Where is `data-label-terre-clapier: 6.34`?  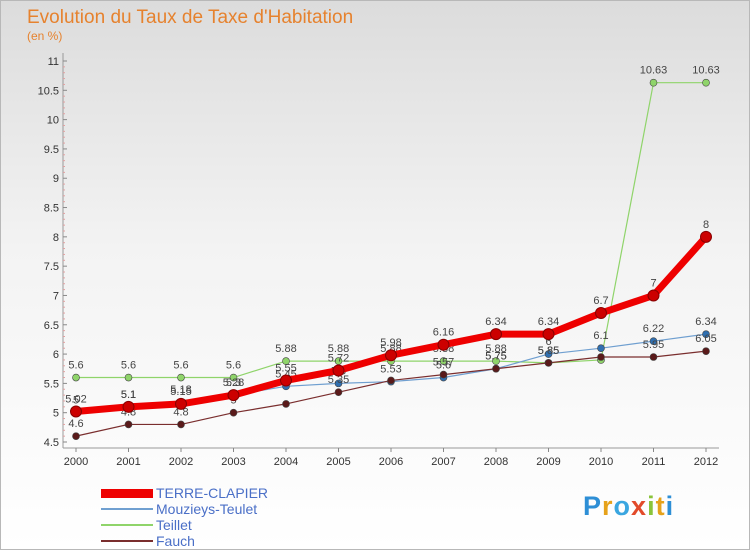 data-label-terre-clapier: 6.34 is located at coordinates (495, 322).